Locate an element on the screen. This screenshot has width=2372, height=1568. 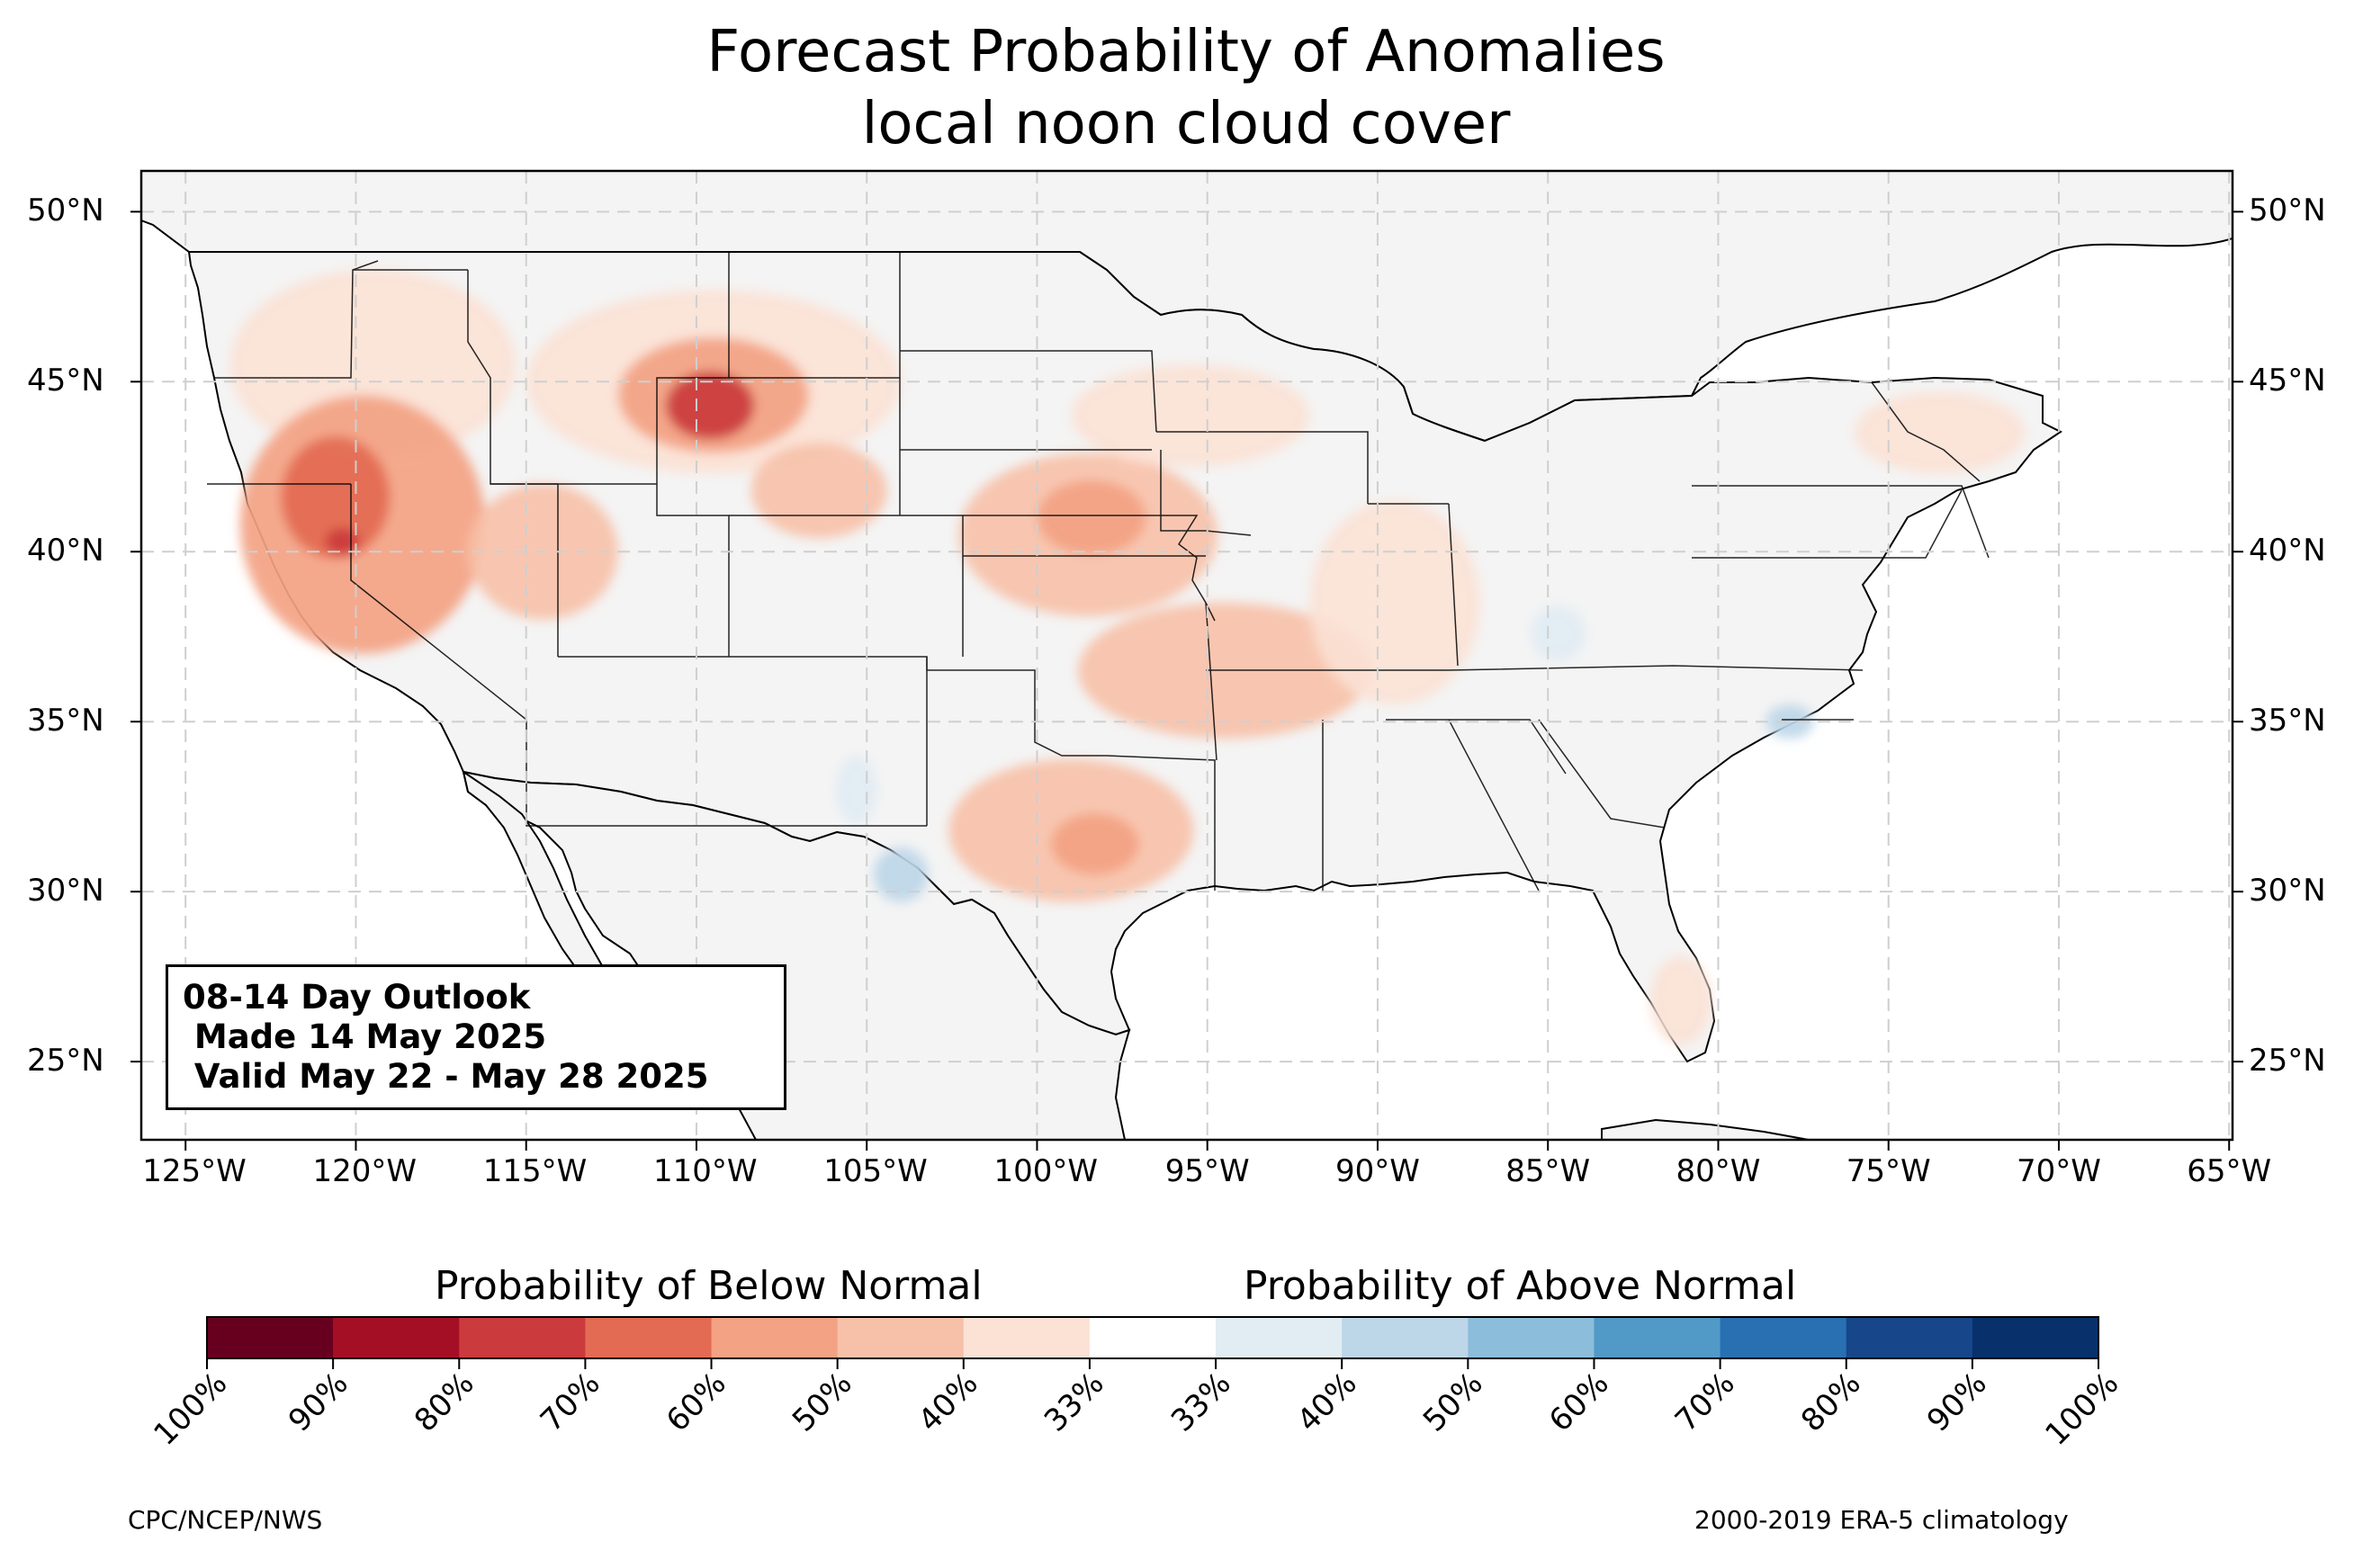
outlook-valid-range: Valid May 22 - May 28 2025 is located at coordinates (446, 1076).